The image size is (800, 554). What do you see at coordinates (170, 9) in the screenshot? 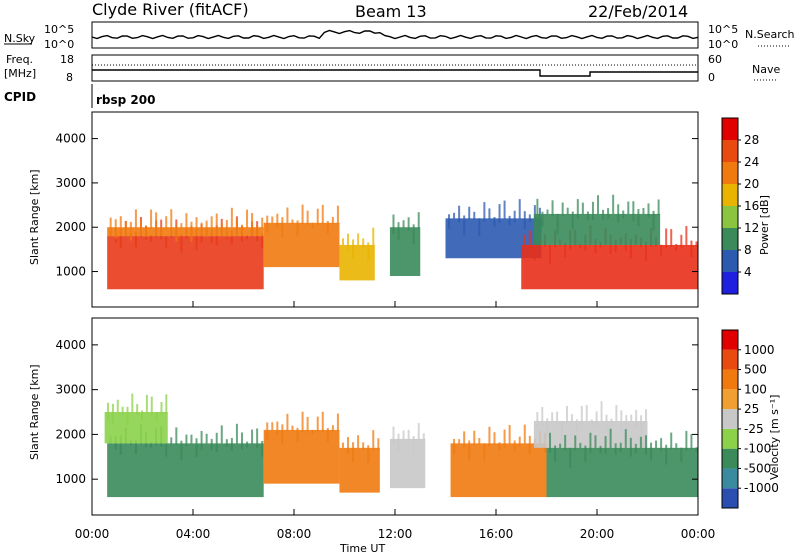
I see `station-title: Clyde River (fitACF)` at bounding box center [170, 9].